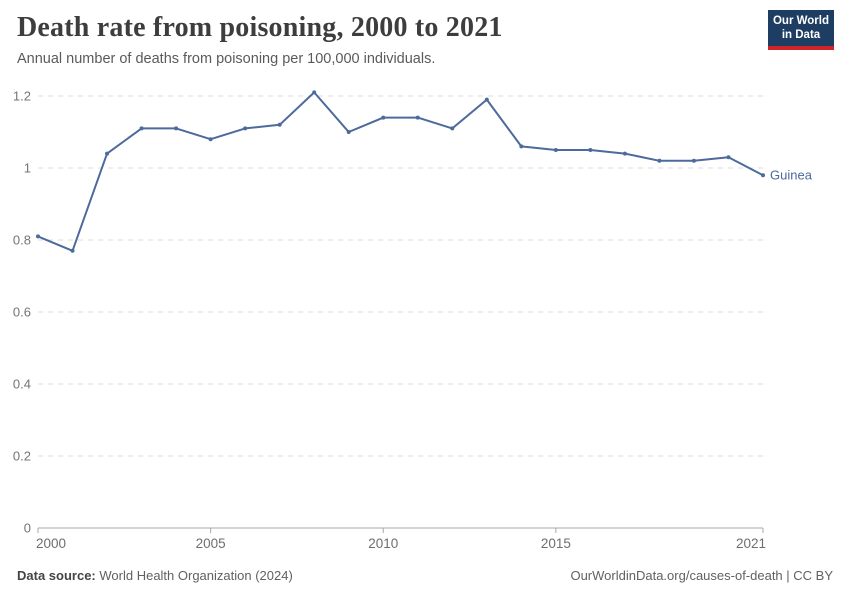 This screenshot has height=600, width=850. Describe the element at coordinates (56, 575) in the screenshot. I see `data-source-label: Data source:` at that location.